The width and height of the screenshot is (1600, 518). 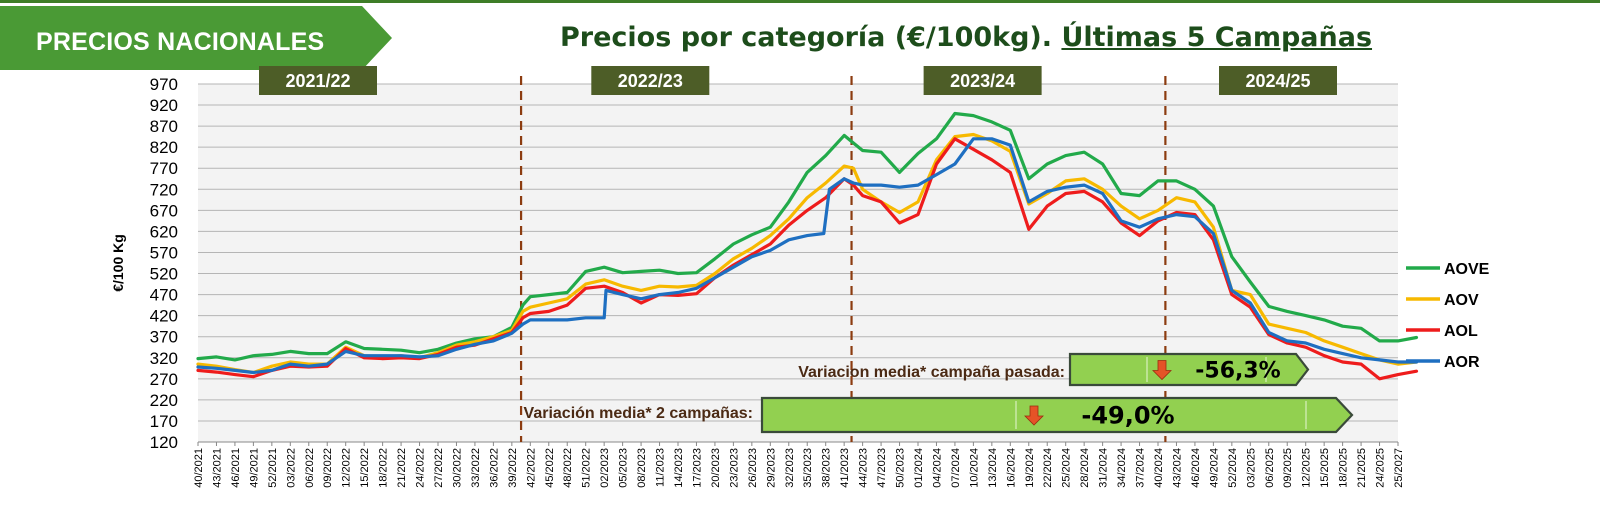 I want to click on title-main: Precios por categoría (€/100kg)., so click(x=806, y=37).